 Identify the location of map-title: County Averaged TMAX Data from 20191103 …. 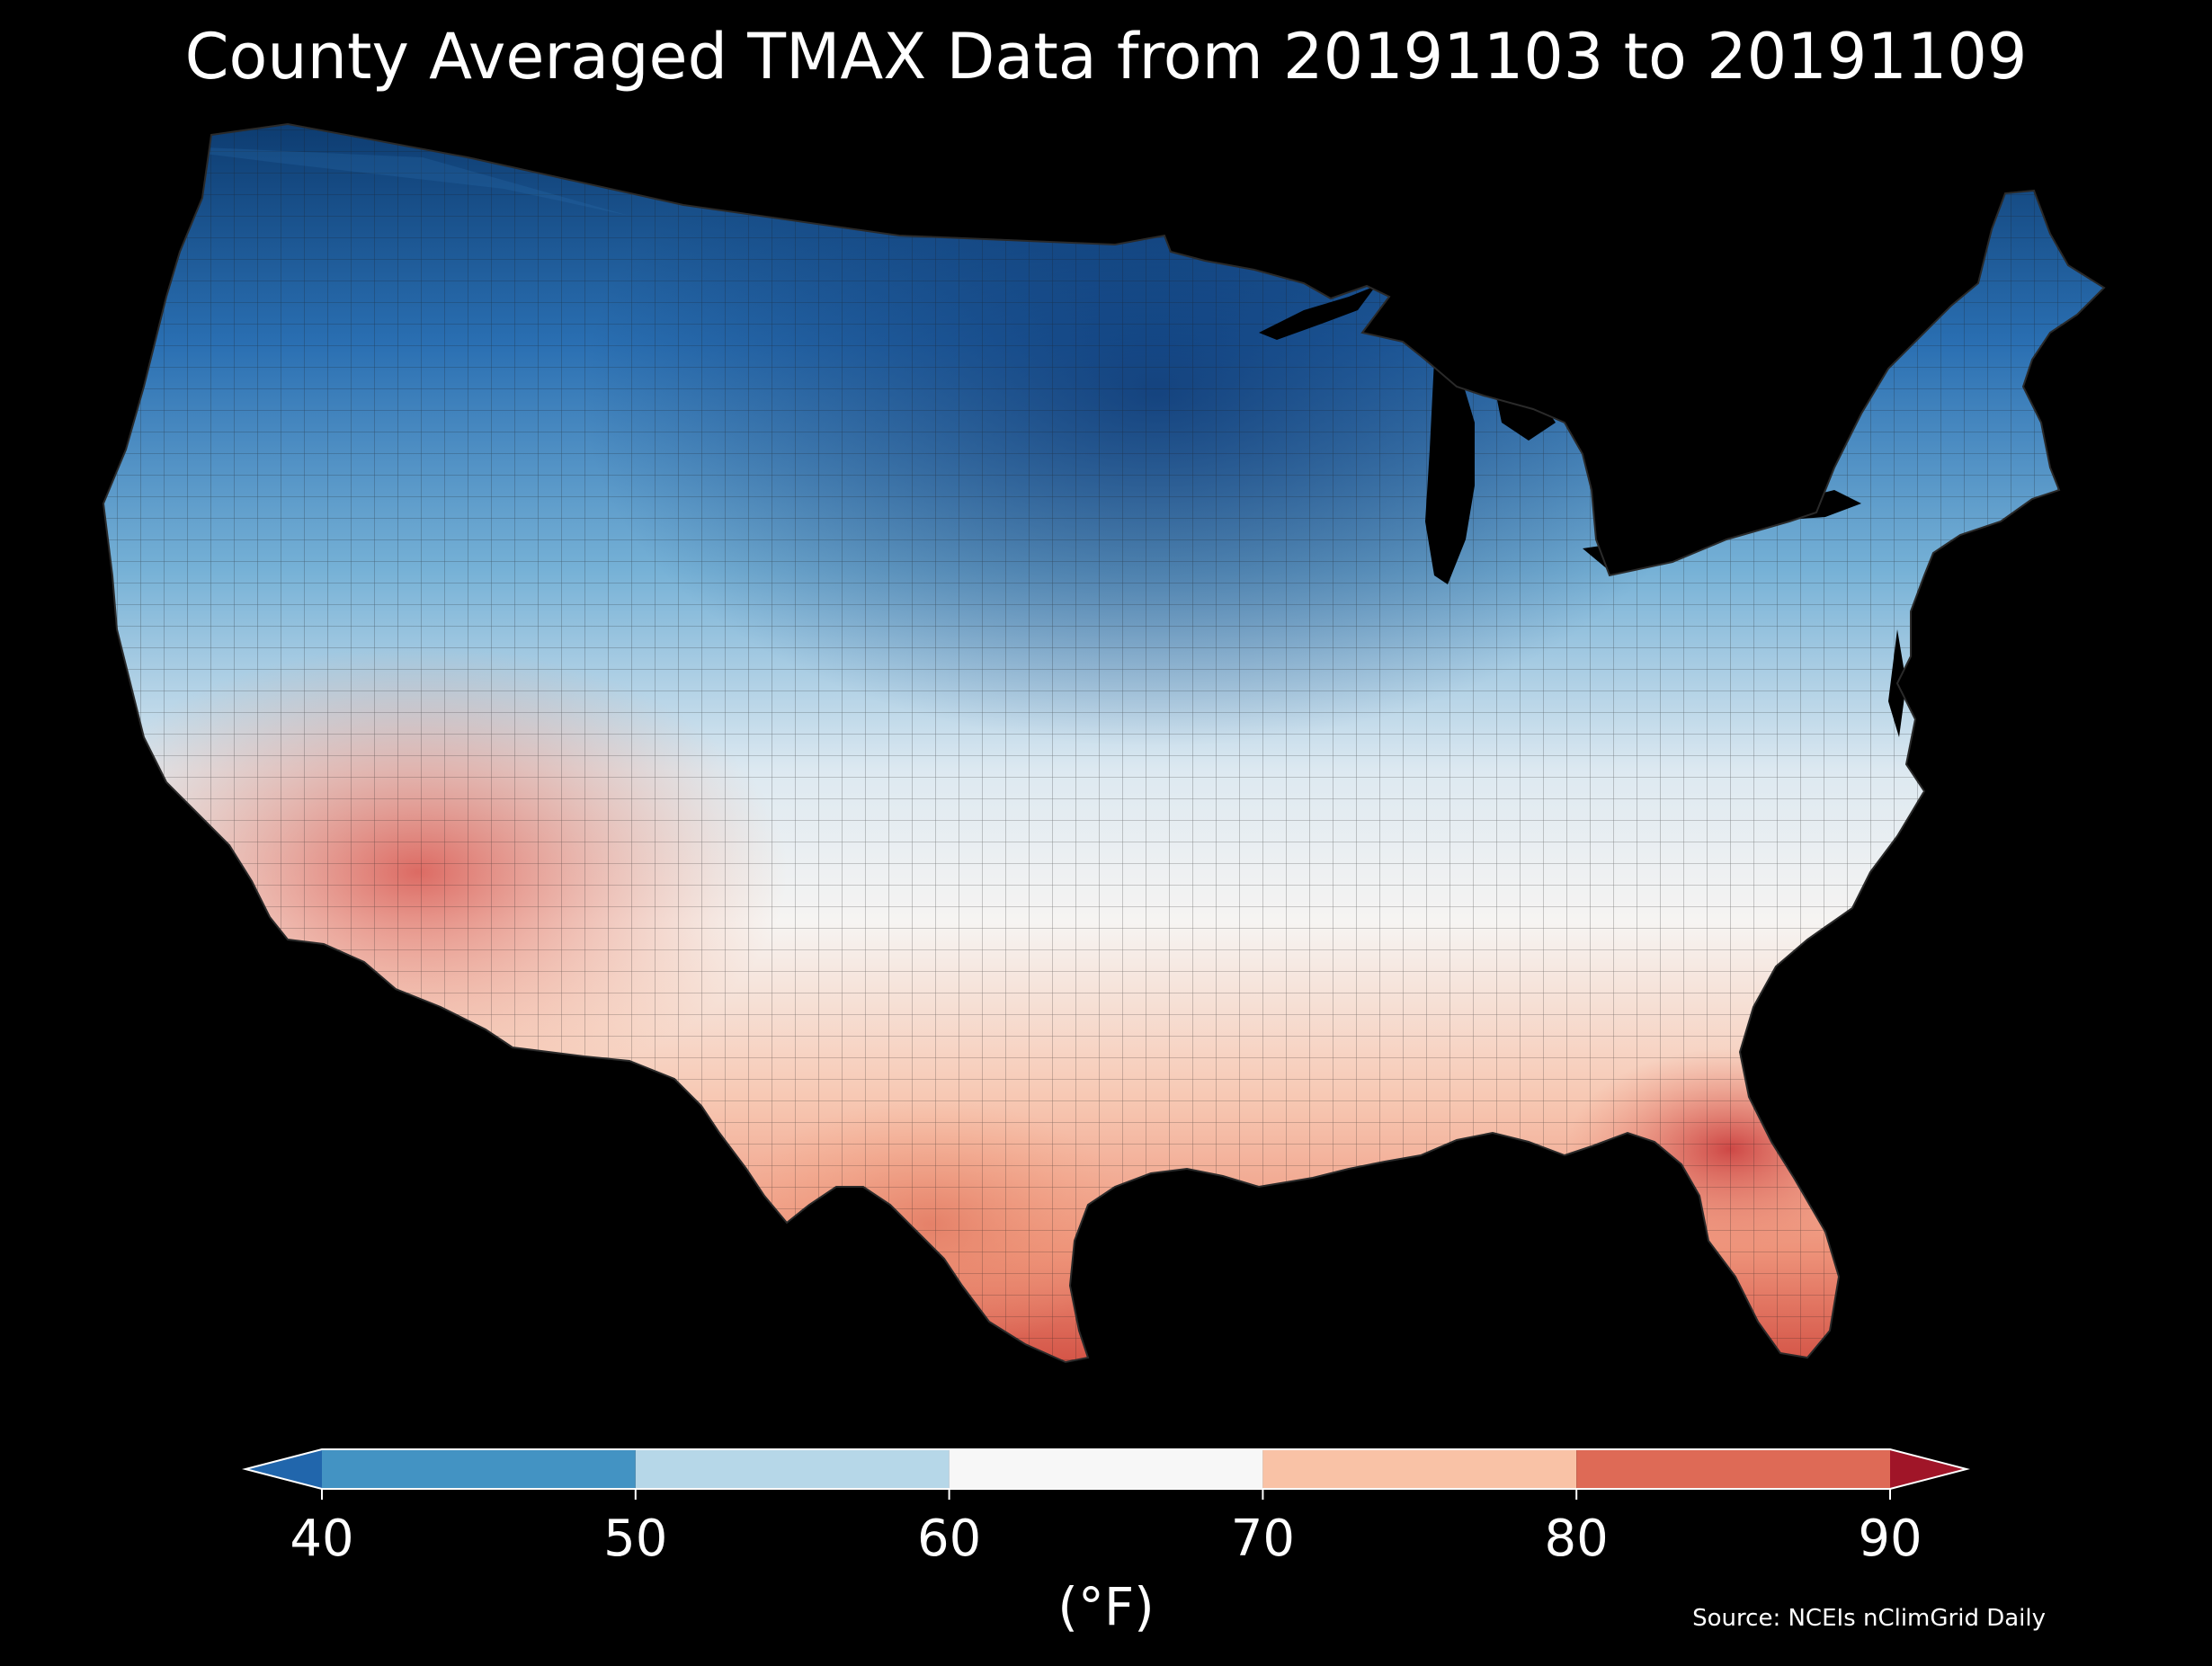
(1106, 57).